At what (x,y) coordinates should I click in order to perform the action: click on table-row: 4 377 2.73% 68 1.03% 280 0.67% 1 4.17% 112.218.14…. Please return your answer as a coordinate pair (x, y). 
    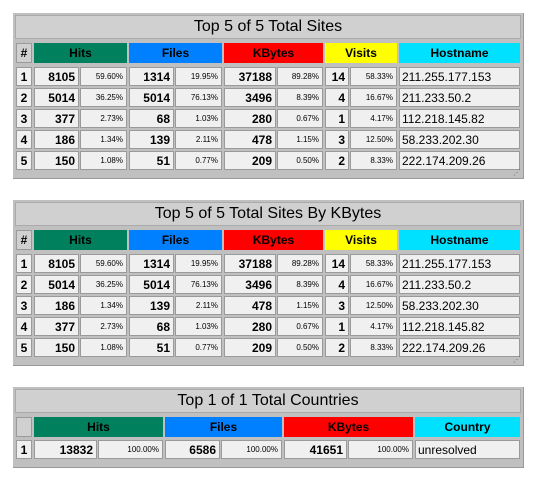
    Looking at the image, I should click on (268, 326).